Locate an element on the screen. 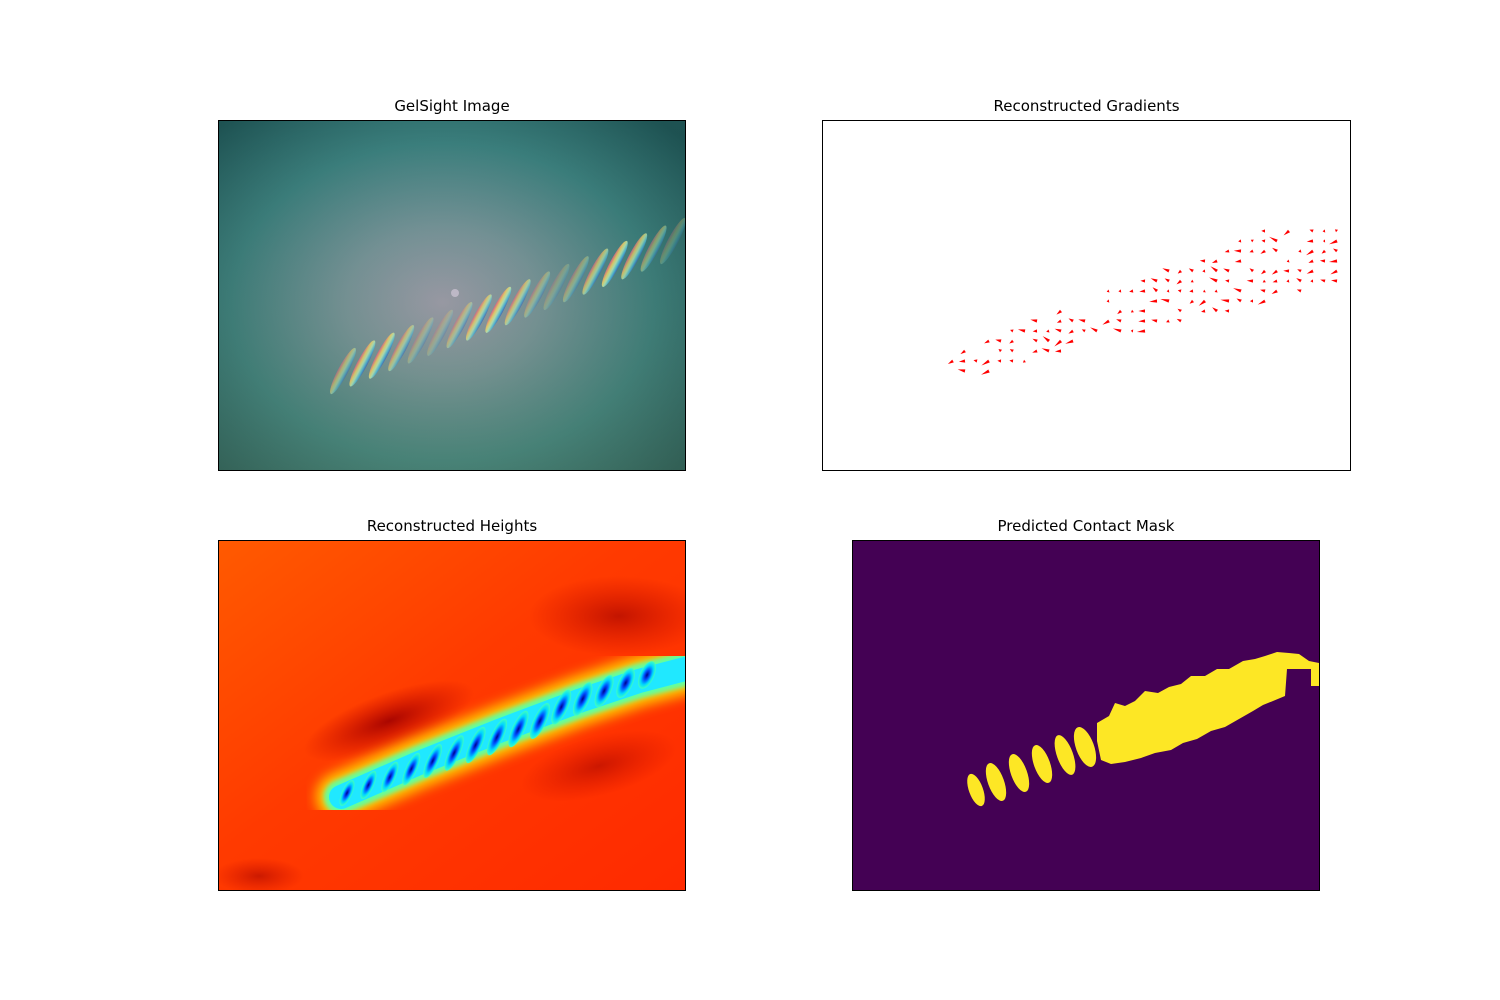  heights-panel is located at coordinates (452, 715).